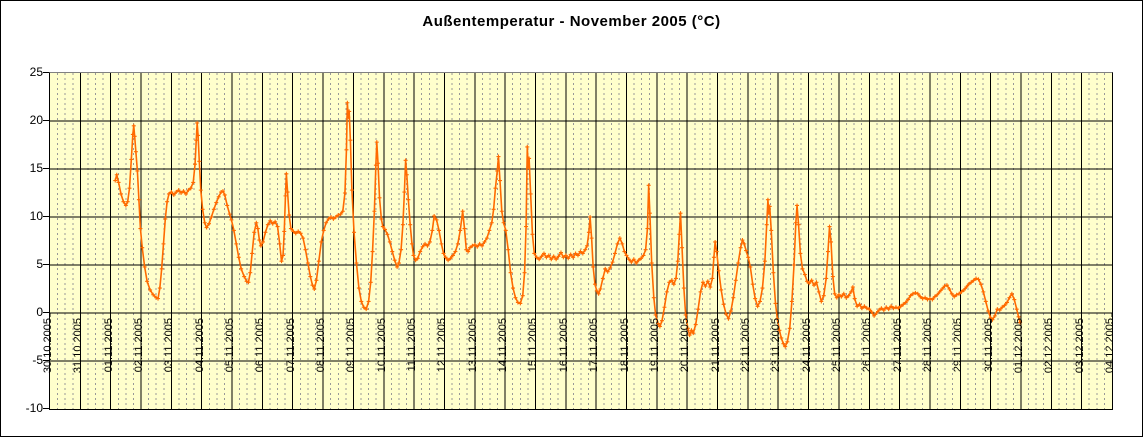  Describe the element at coordinates (503, 345) in the screenshot. I see `x-tick-label: 14.11.2005` at that location.